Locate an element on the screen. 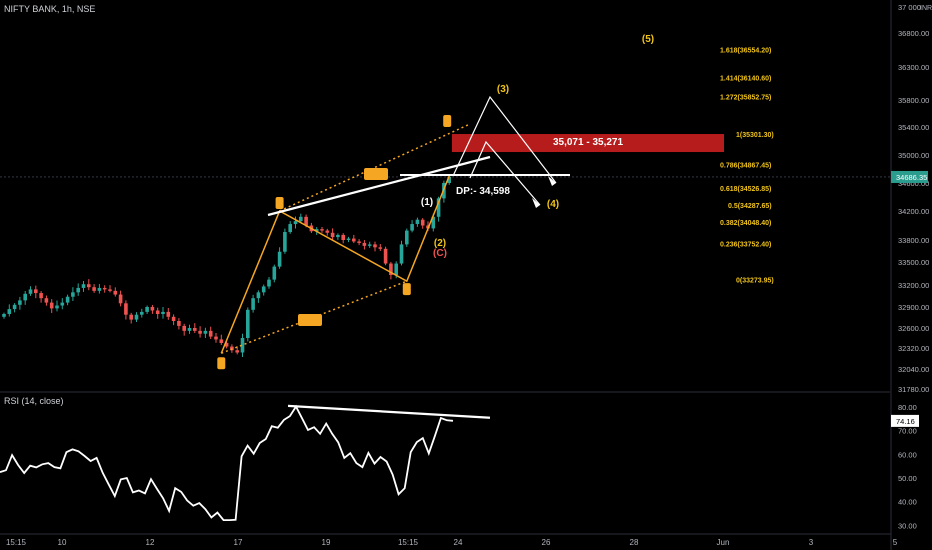  rsi-pane is located at coordinates (245, 462).